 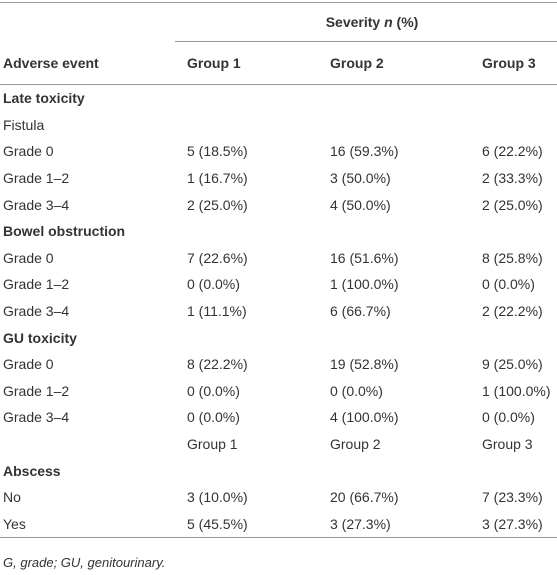 What do you see at coordinates (278, 204) in the screenshot?
I see `data-row: Grade 3–4 2 (25.0%) 4 (50.0%) 2 (25.0%)` at bounding box center [278, 204].